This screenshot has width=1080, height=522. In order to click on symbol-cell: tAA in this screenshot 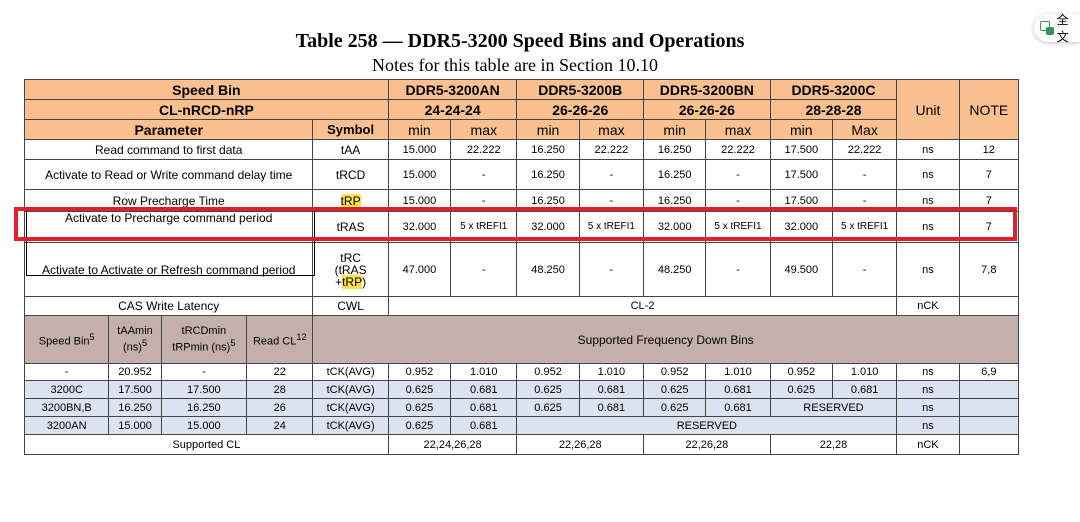, I will do `click(350, 149)`.